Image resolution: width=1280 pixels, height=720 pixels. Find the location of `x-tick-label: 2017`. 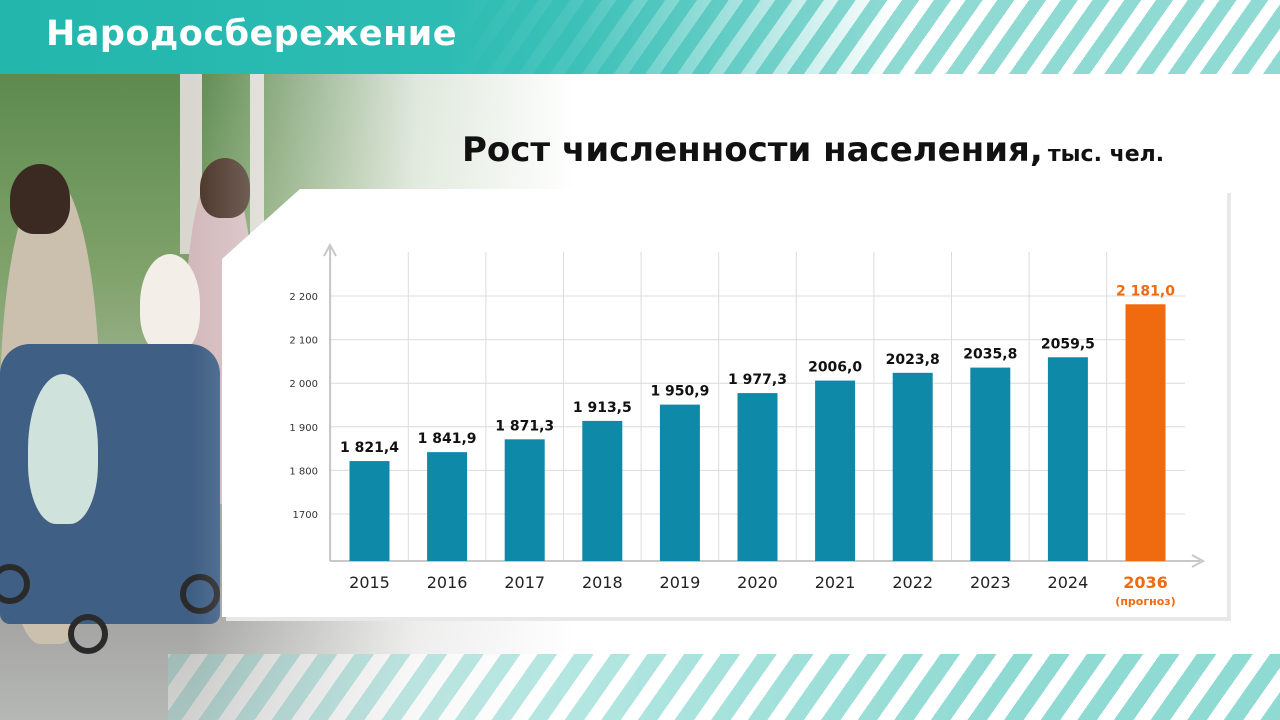

x-tick-label: 2017 is located at coordinates (524, 582).